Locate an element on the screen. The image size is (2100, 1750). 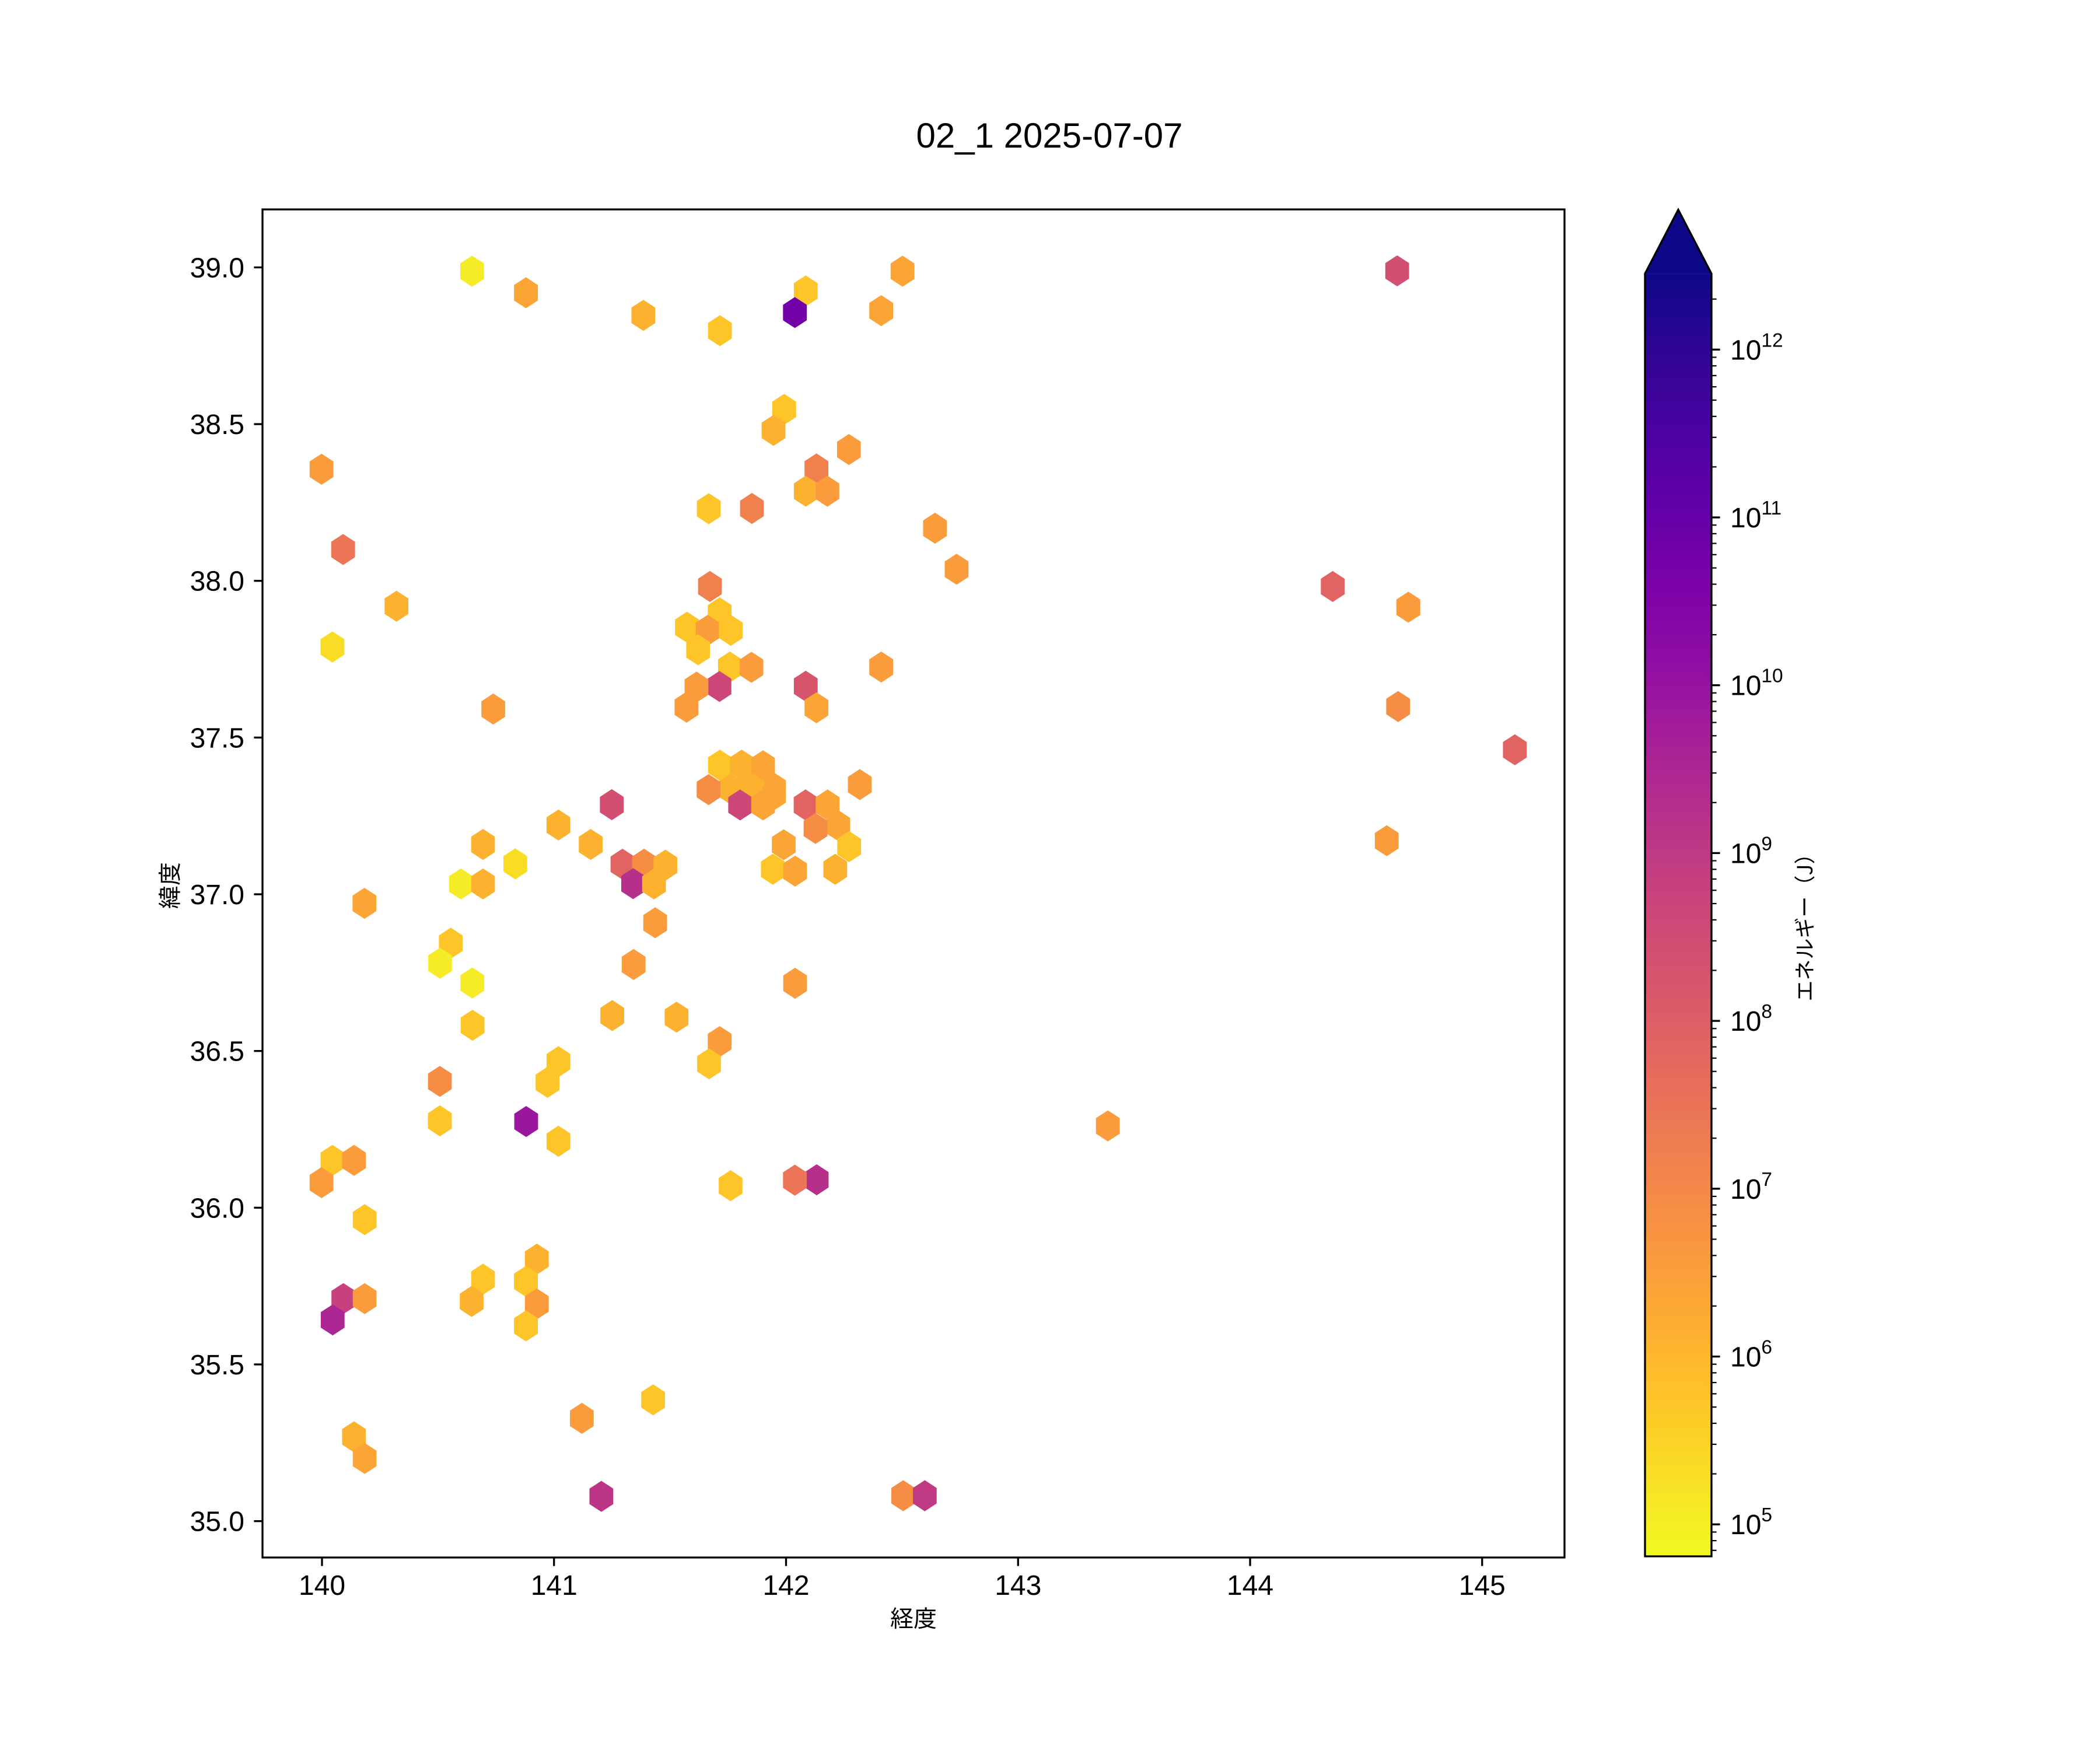
colorbar-tick-label: 10¹² is located at coordinates (1756, 348).